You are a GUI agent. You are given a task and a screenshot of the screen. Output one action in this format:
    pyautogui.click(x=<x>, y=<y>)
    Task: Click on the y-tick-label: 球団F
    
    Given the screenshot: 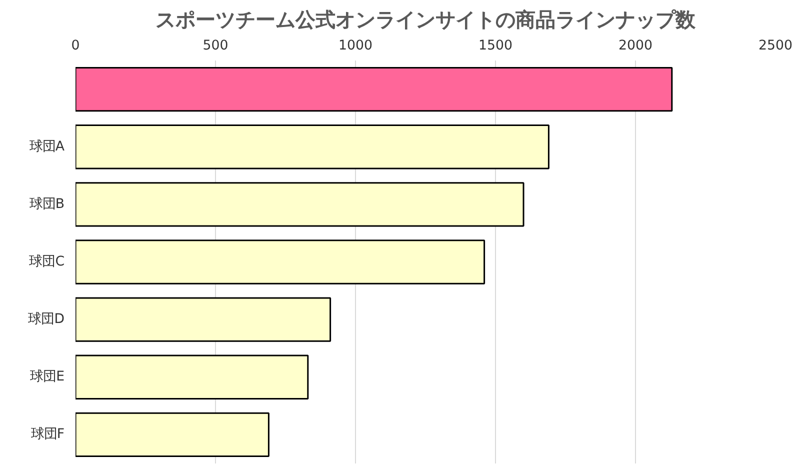 What is the action you would take?
    pyautogui.click(x=47, y=434)
    